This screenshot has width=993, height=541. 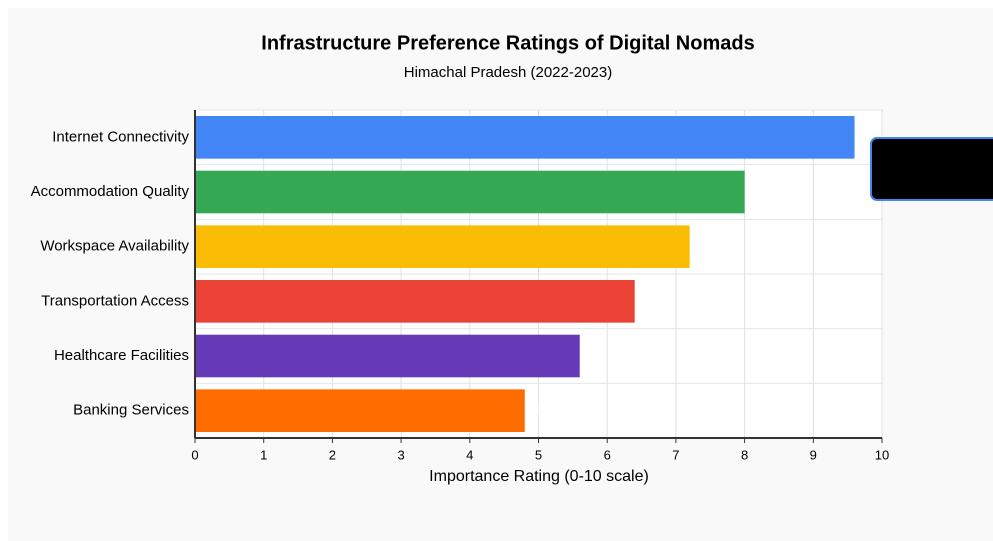 What do you see at coordinates (744, 454) in the screenshot?
I see `x-tick-label: 8` at bounding box center [744, 454].